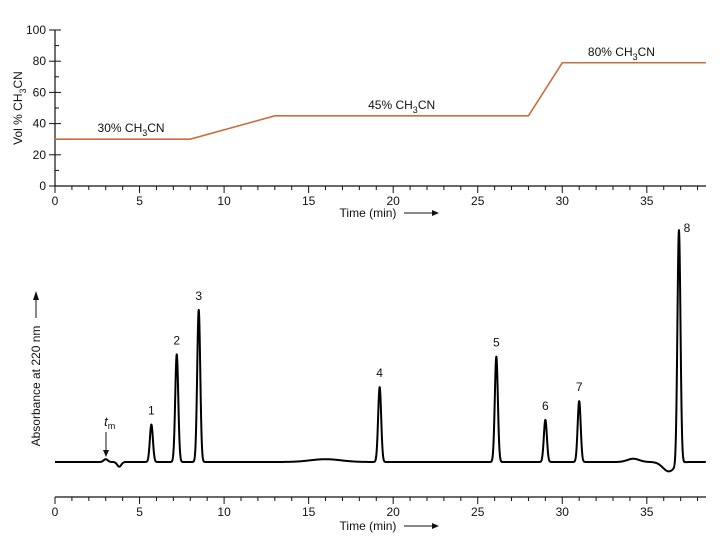  What do you see at coordinates (368, 526) in the screenshot?
I see `chromatogram-x-axis-label: Time (min)` at bounding box center [368, 526].